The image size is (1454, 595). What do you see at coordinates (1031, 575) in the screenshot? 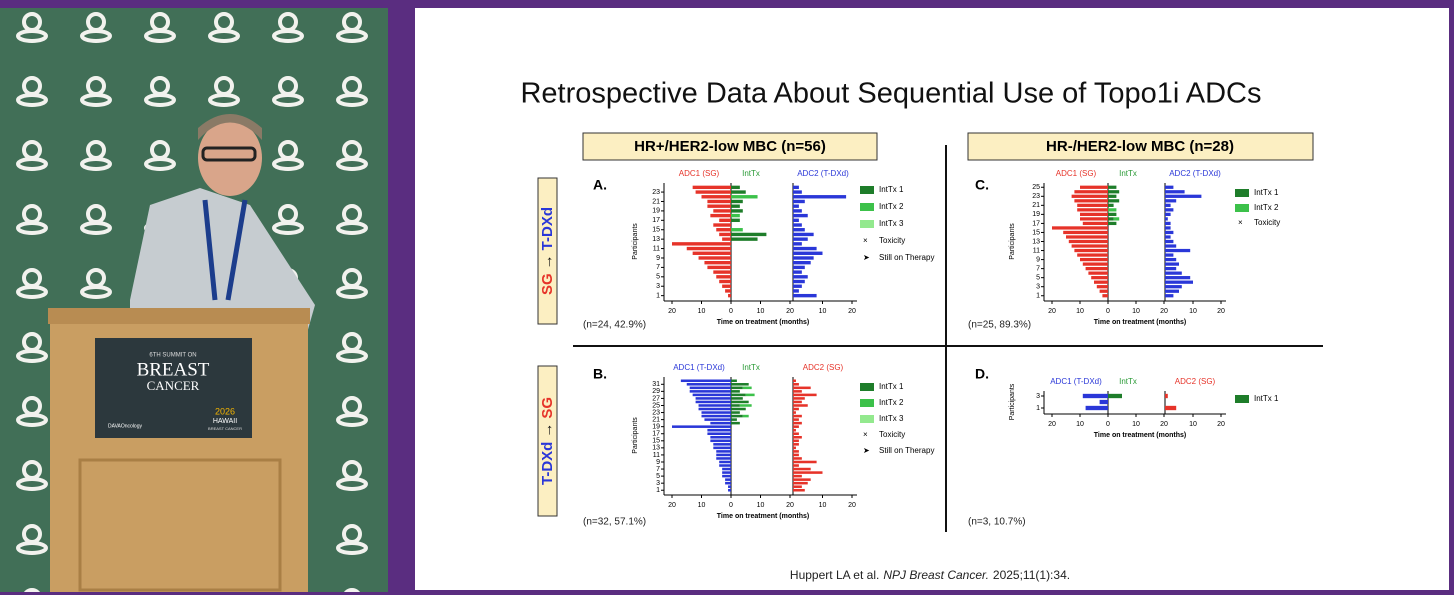
I see `ref-citation: 2025;11(1):34.` at bounding box center [1031, 575].